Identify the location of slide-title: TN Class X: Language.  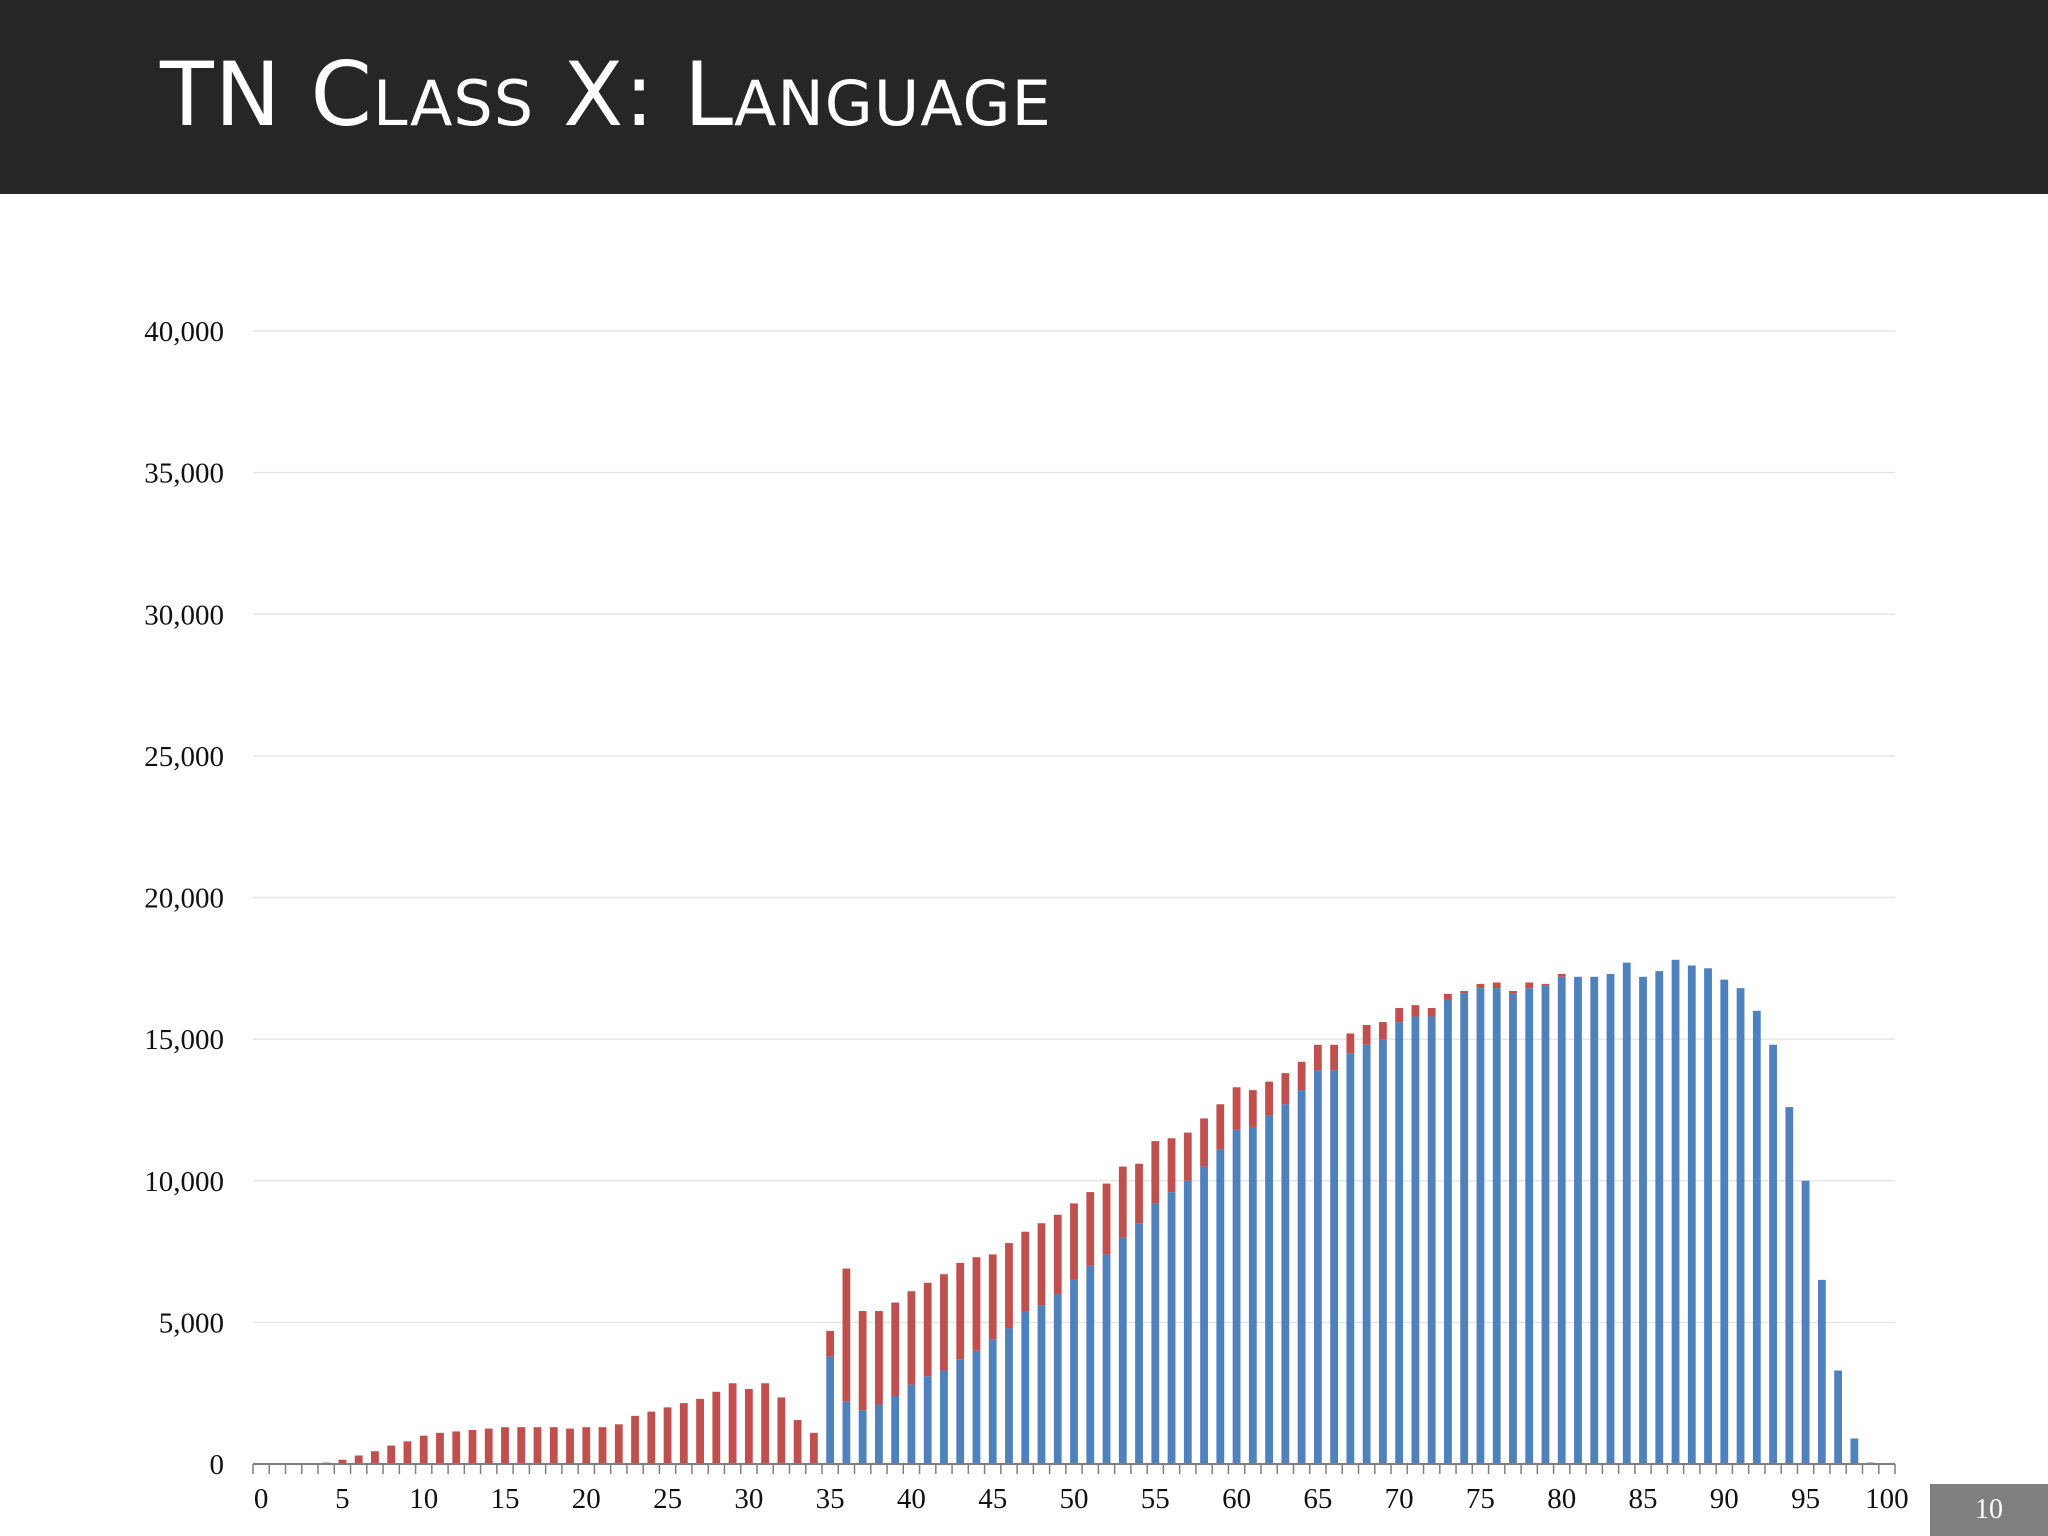
(606, 94).